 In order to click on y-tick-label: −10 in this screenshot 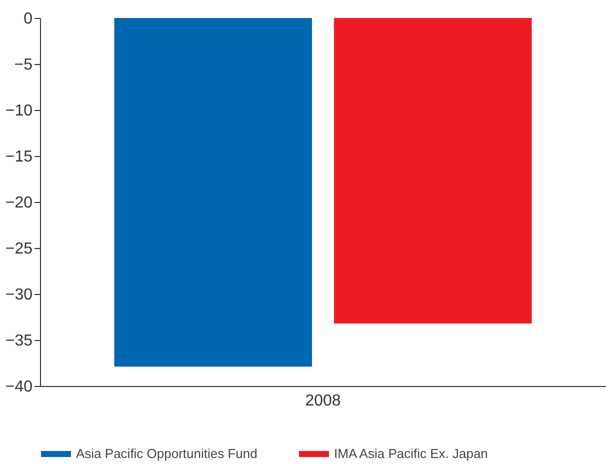, I will do `click(19, 111)`.